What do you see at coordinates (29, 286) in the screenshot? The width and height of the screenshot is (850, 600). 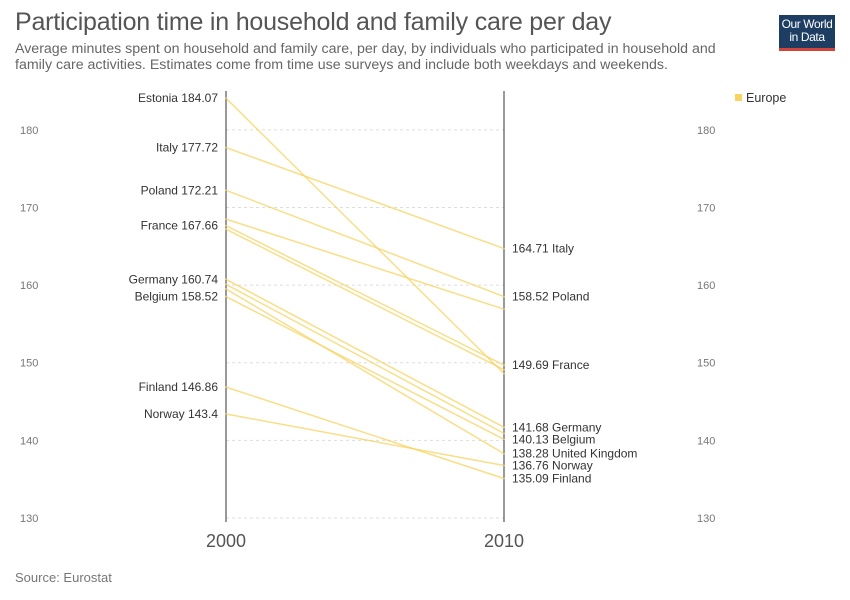 I see `y-tick-label-left: 160` at bounding box center [29, 286].